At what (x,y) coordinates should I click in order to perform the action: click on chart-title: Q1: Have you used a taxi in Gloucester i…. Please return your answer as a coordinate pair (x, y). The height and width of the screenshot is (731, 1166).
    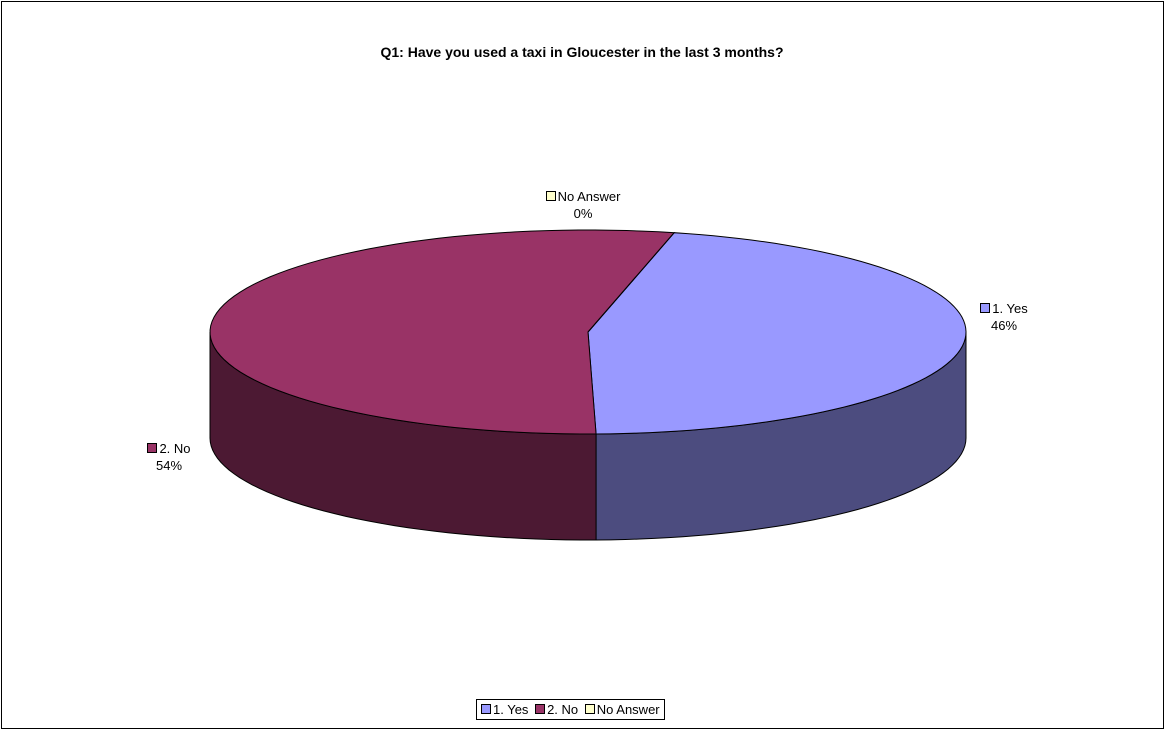
    Looking at the image, I should click on (582, 52).